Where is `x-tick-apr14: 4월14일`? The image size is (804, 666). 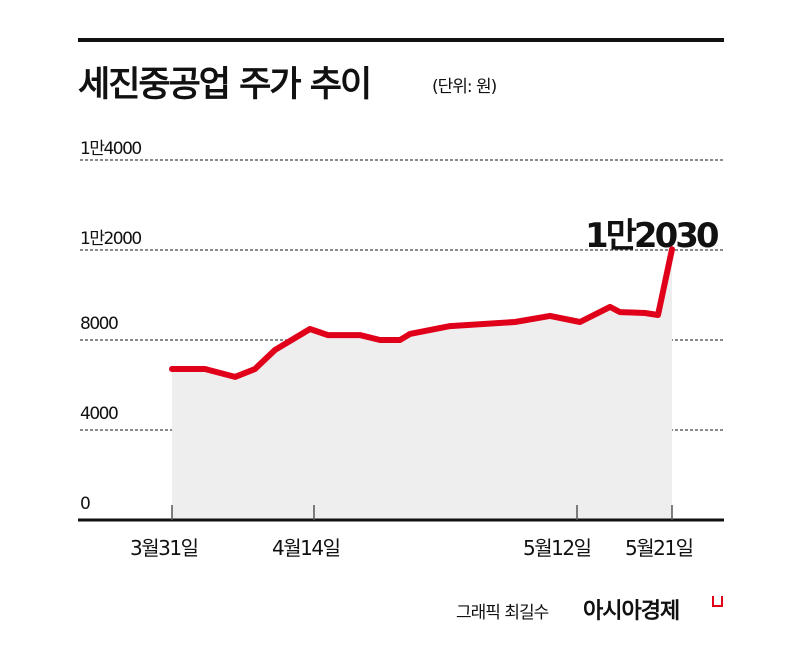
x-tick-apr14: 4월14일 is located at coordinates (306, 548).